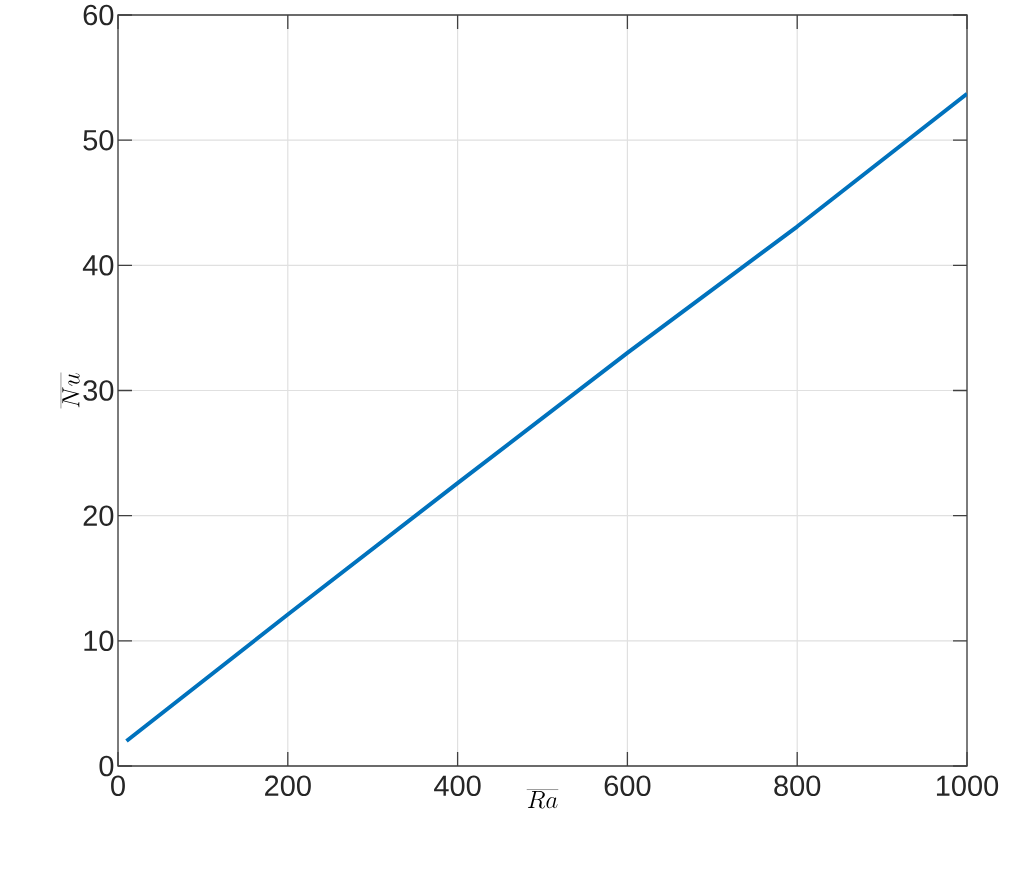 This screenshot has height=873, width=1017. What do you see at coordinates (98, 515) in the screenshot?
I see `y-tick-label: 20` at bounding box center [98, 515].